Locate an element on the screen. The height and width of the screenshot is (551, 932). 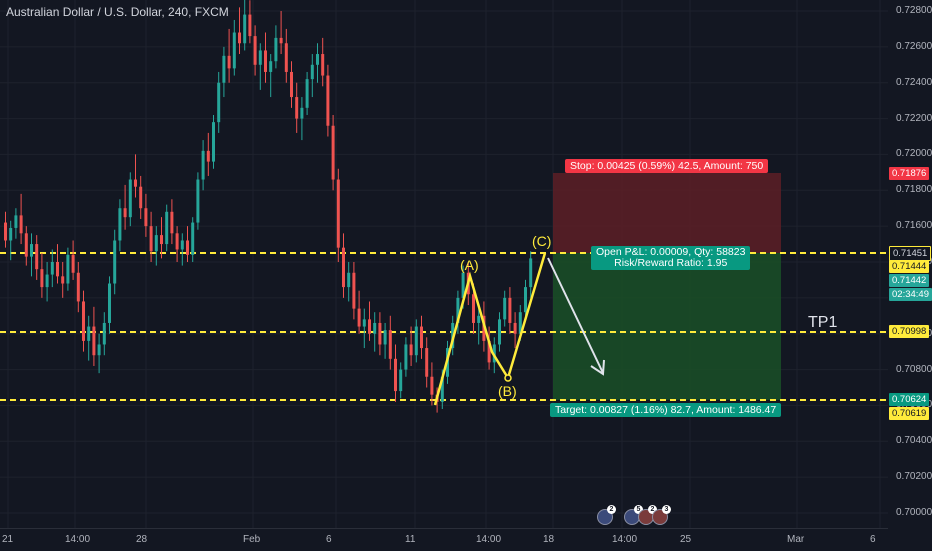
last-price-badge: 0.71444 is located at coordinates (909, 266).